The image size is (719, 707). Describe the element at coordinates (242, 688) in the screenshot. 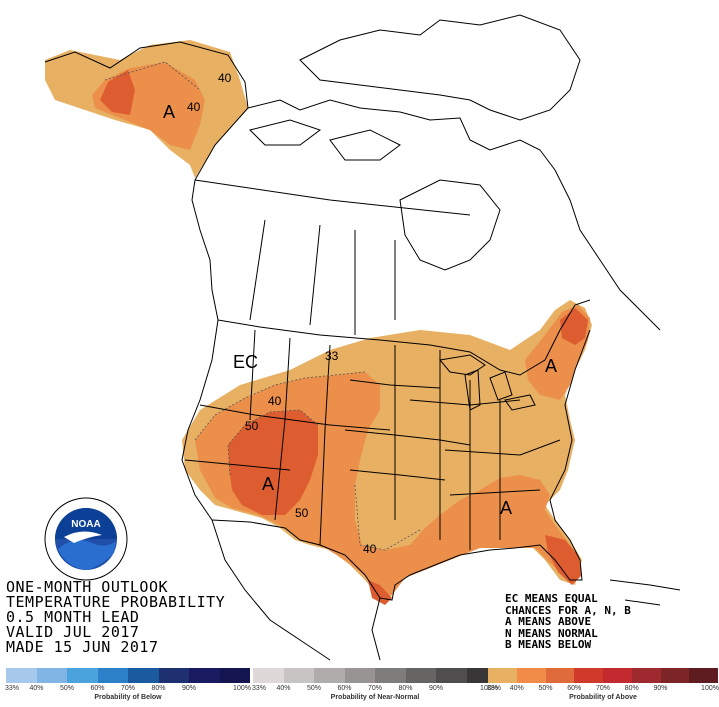

I see `scale-below-tick: 100%` at that location.